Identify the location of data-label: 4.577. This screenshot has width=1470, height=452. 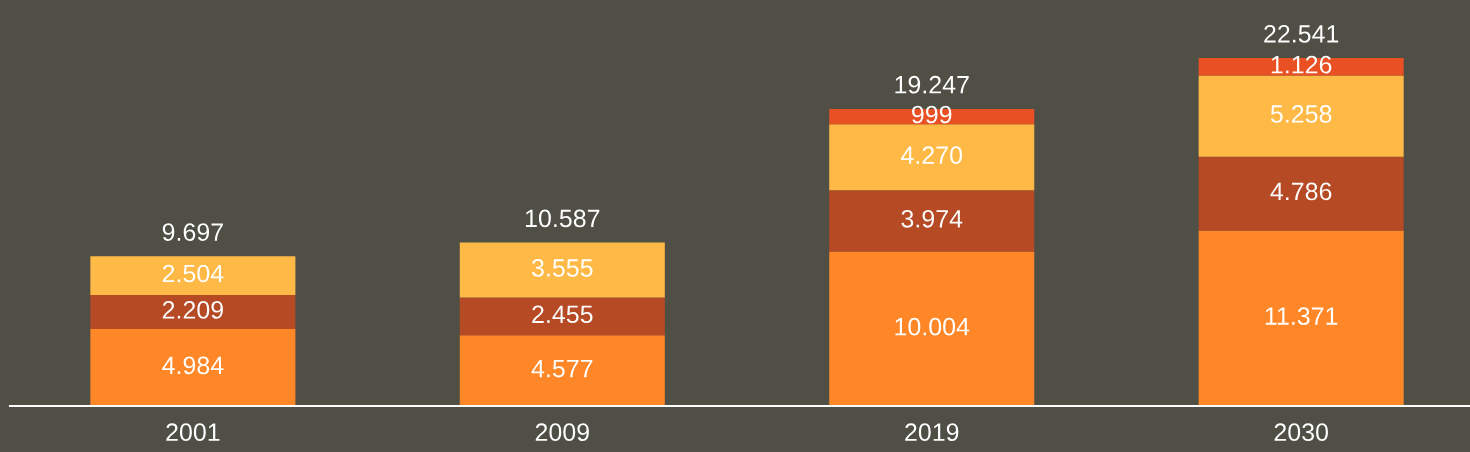
(562, 368).